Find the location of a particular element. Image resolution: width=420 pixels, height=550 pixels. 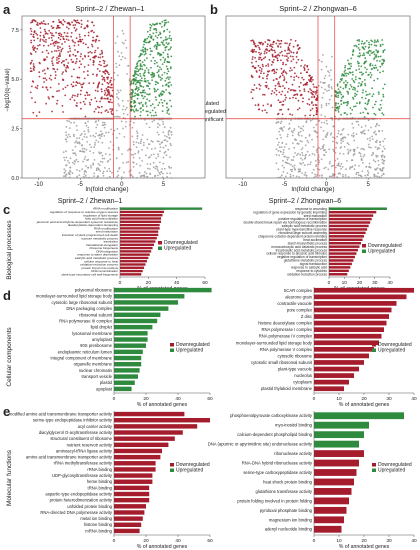

x-tick-label: 40 is located at coordinates (178, 541).